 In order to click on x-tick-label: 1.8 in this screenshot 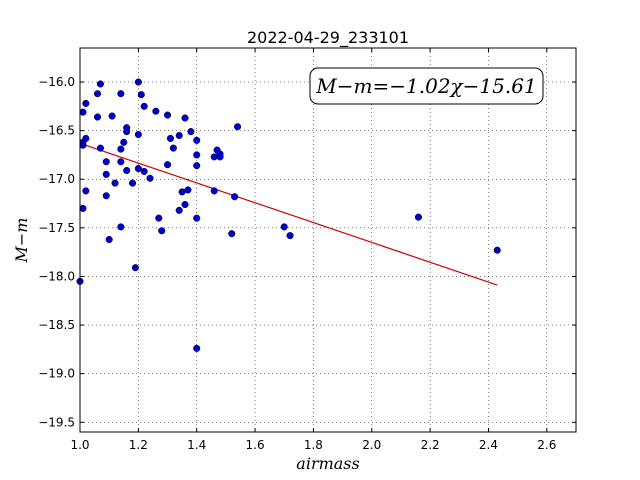, I will do `click(313, 445)`.